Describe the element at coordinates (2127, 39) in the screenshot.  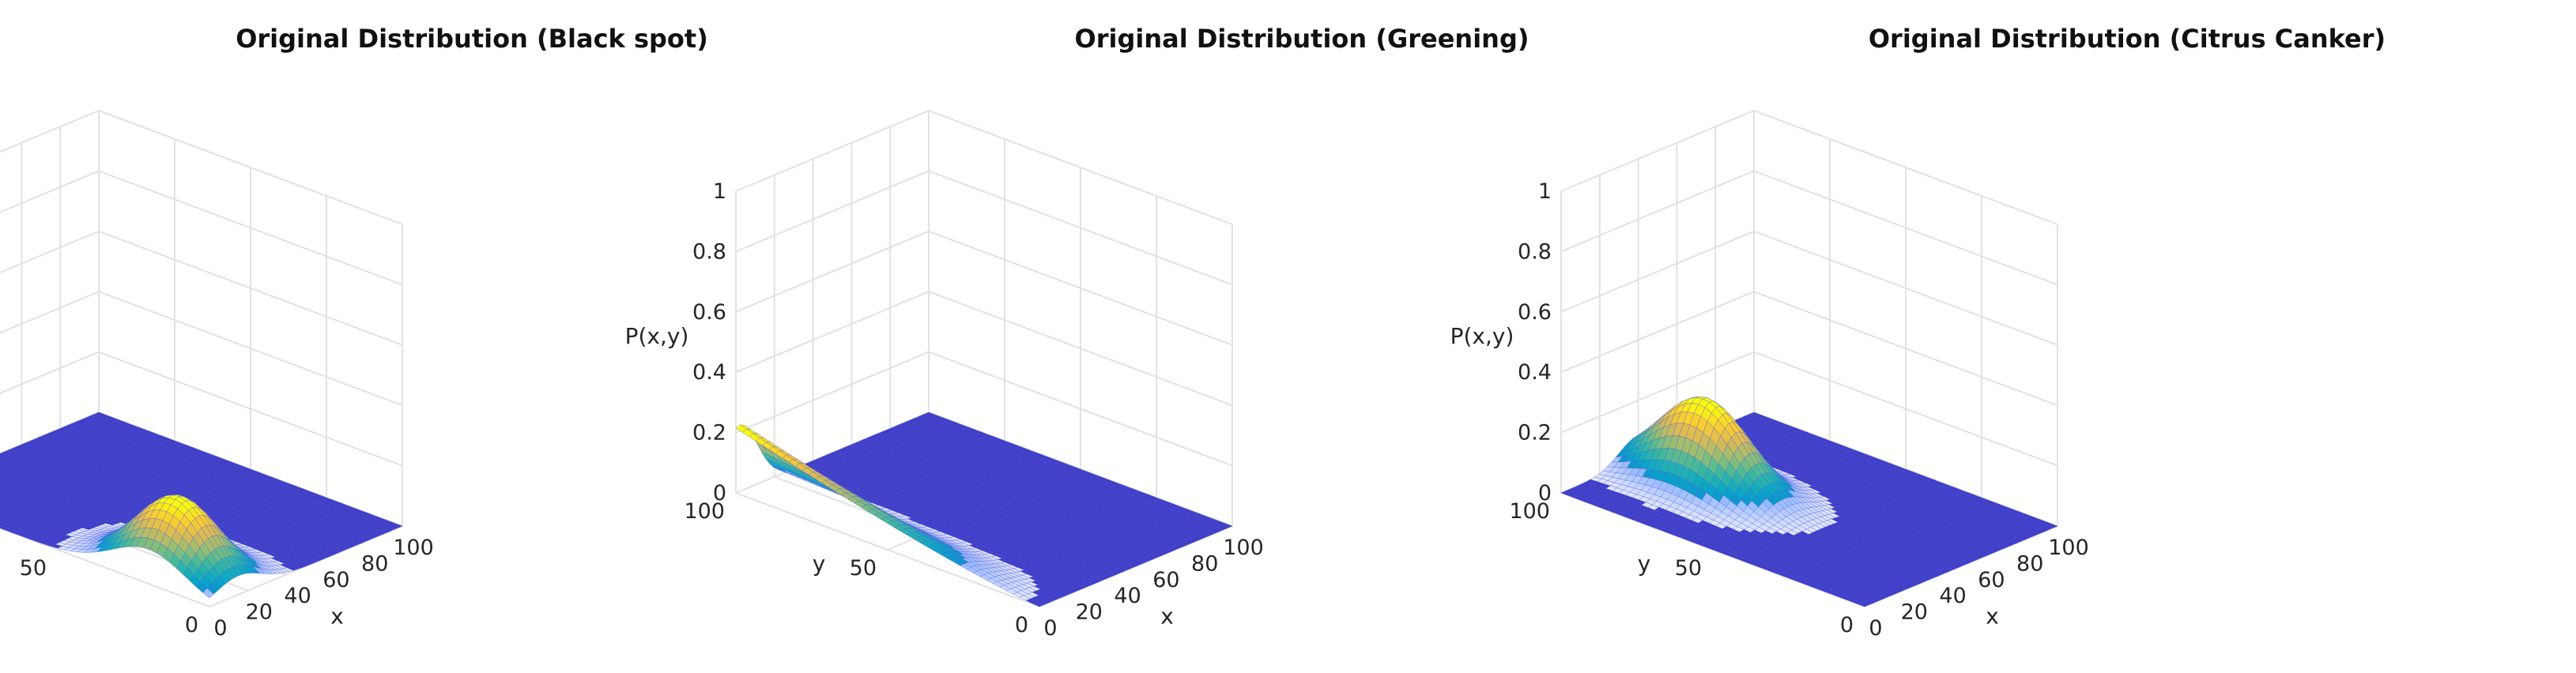
I see `chart-title: Original Distribution (Citrus Canker)` at that location.